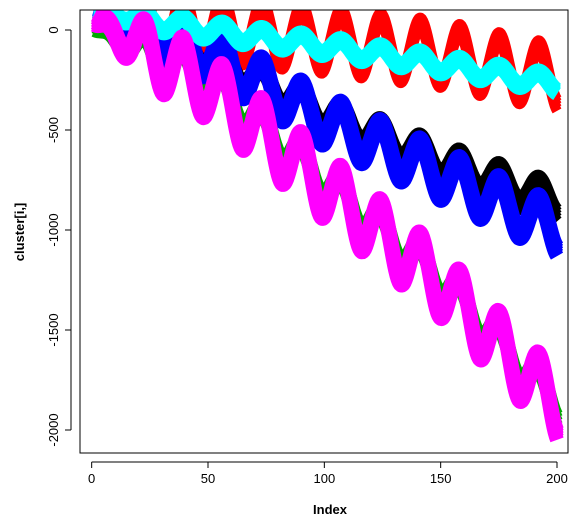 This screenshot has width=570, height=518. I want to click on y-tick-label: -500, so click(53, 130).